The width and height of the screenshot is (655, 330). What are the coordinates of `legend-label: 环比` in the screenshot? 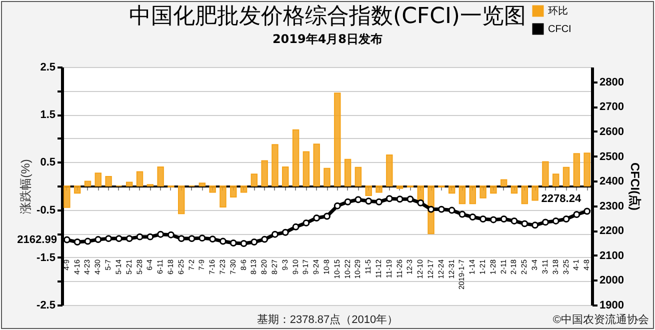 It's located at (558, 11).